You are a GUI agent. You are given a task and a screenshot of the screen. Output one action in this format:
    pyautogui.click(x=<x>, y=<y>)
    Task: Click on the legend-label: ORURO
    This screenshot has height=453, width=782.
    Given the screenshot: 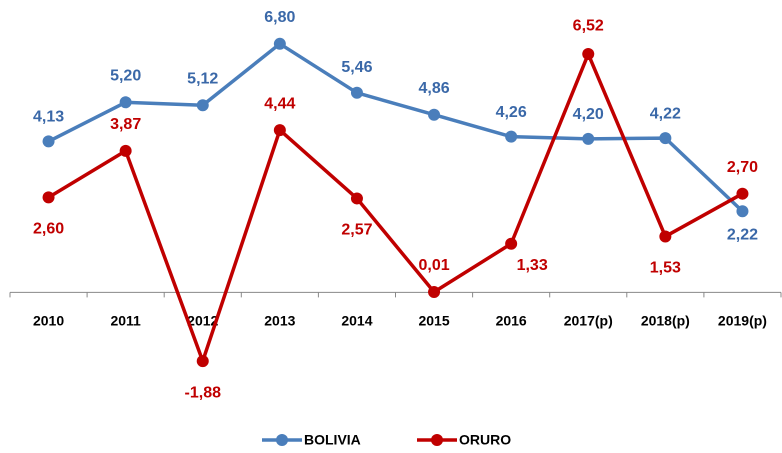 What is the action you would take?
    pyautogui.click(x=485, y=440)
    